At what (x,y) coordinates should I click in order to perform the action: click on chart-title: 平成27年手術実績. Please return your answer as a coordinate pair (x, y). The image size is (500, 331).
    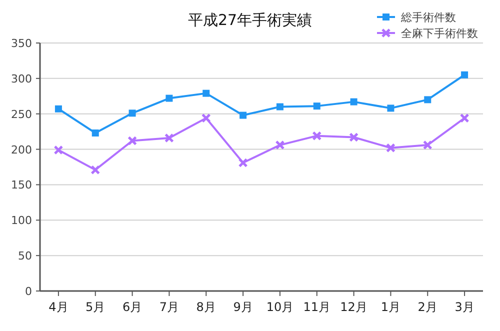
    Looking at the image, I should click on (250, 20).